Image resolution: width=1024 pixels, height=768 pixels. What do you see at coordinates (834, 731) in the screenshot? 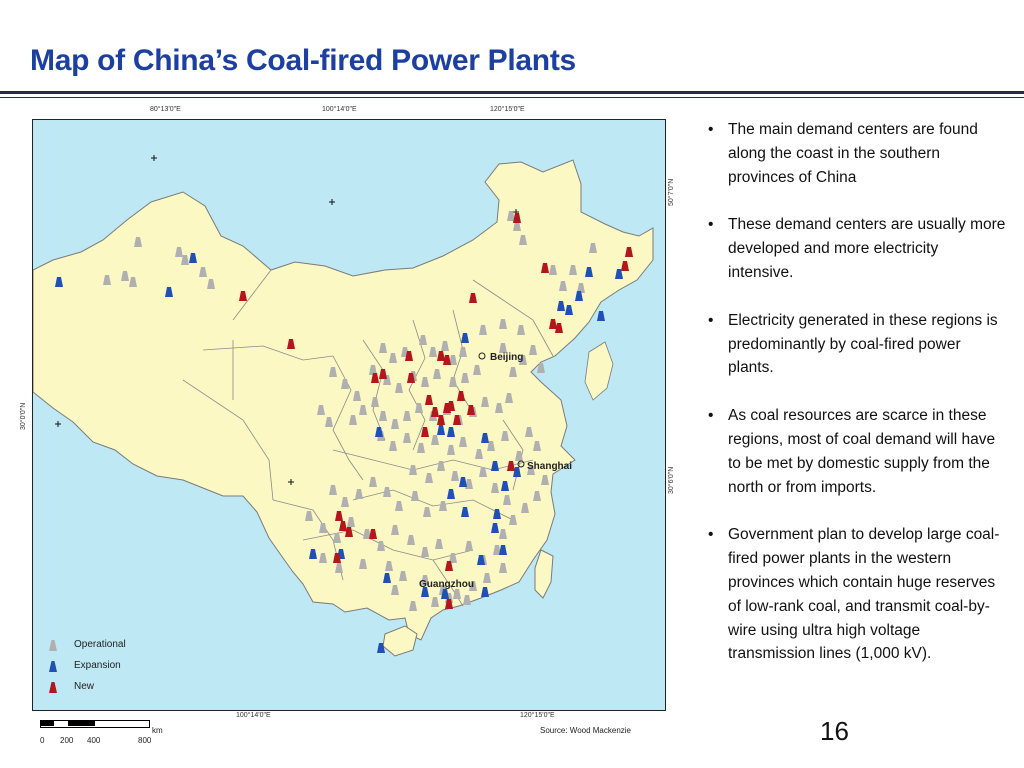
I see `page-number: 16` at bounding box center [834, 731].